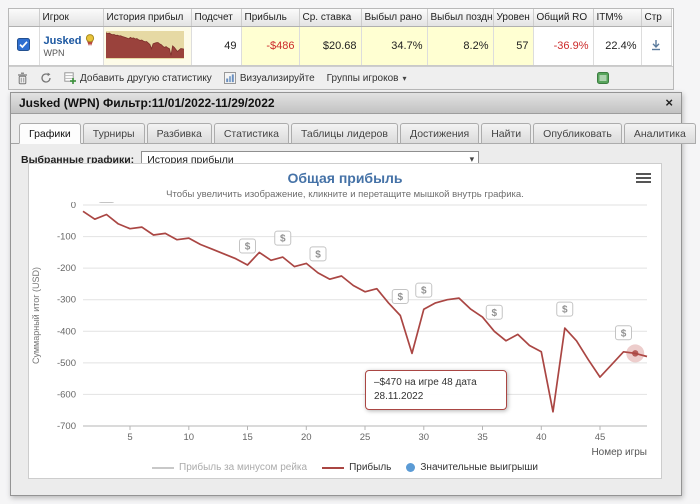 The width and height of the screenshot is (700, 504). I want to click on download-icon, so click(656, 45).